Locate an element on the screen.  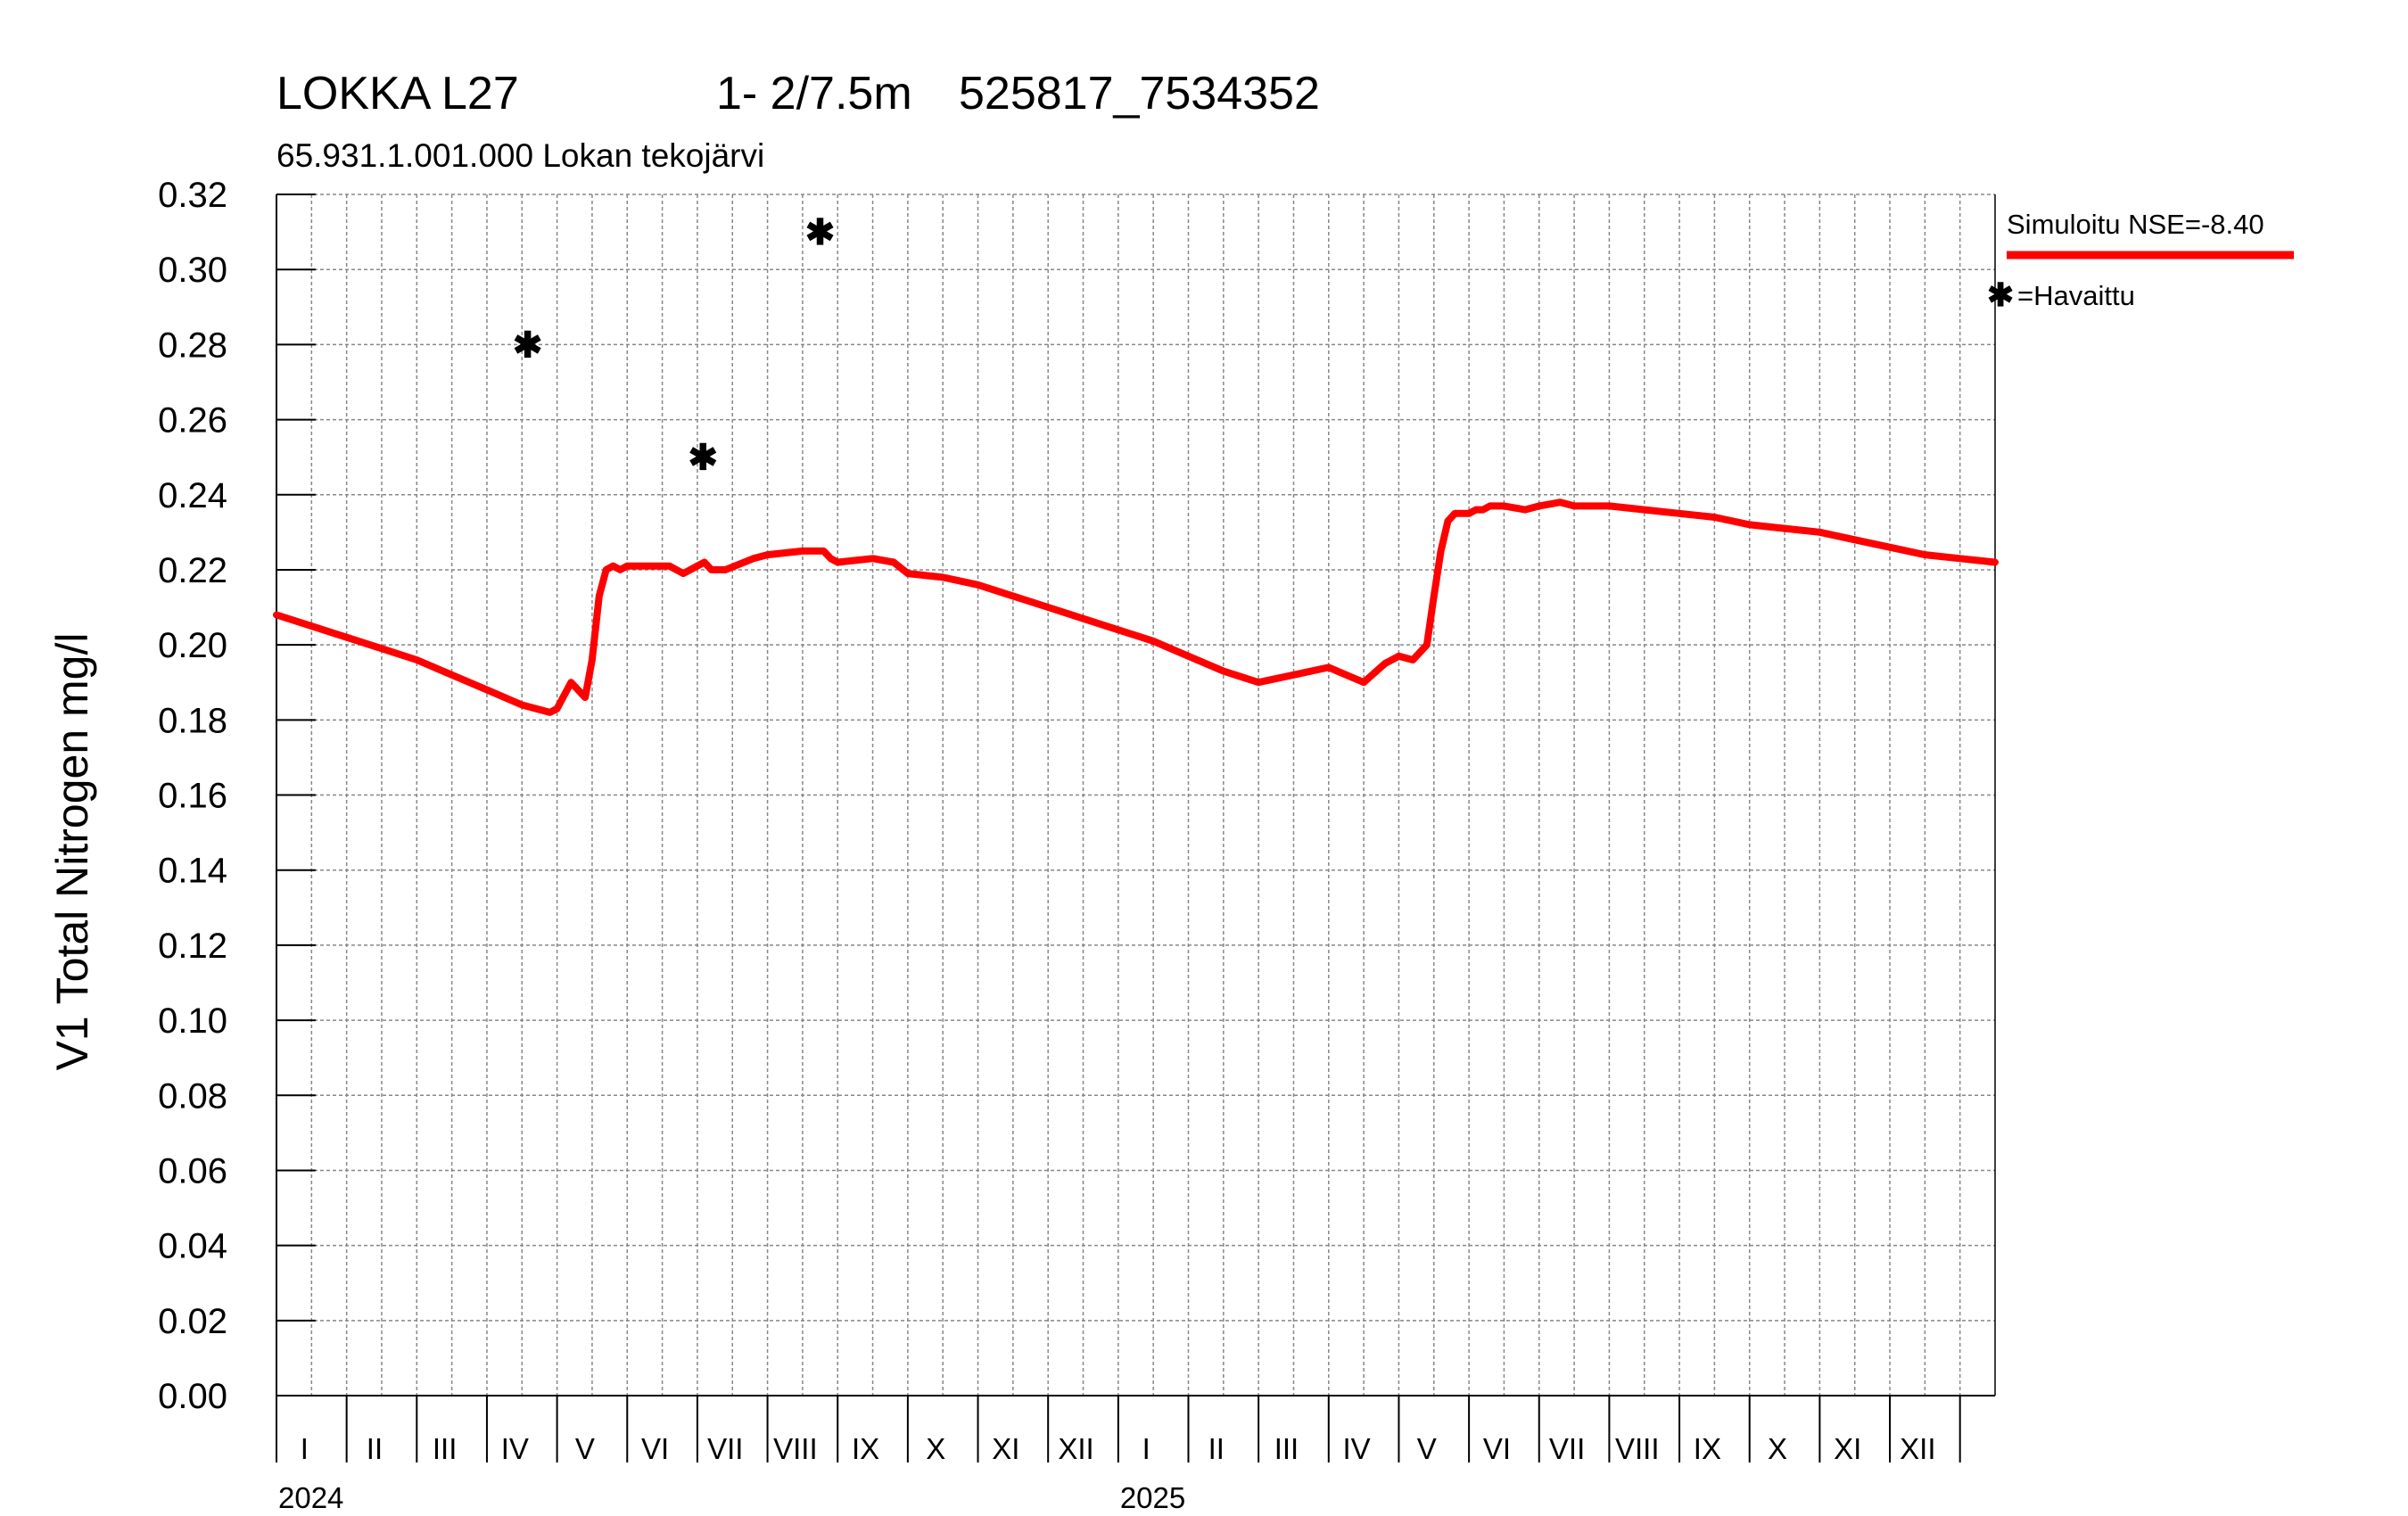
y-axis-title: V1 Total Nitrogen mg/l is located at coordinates (72, 852).